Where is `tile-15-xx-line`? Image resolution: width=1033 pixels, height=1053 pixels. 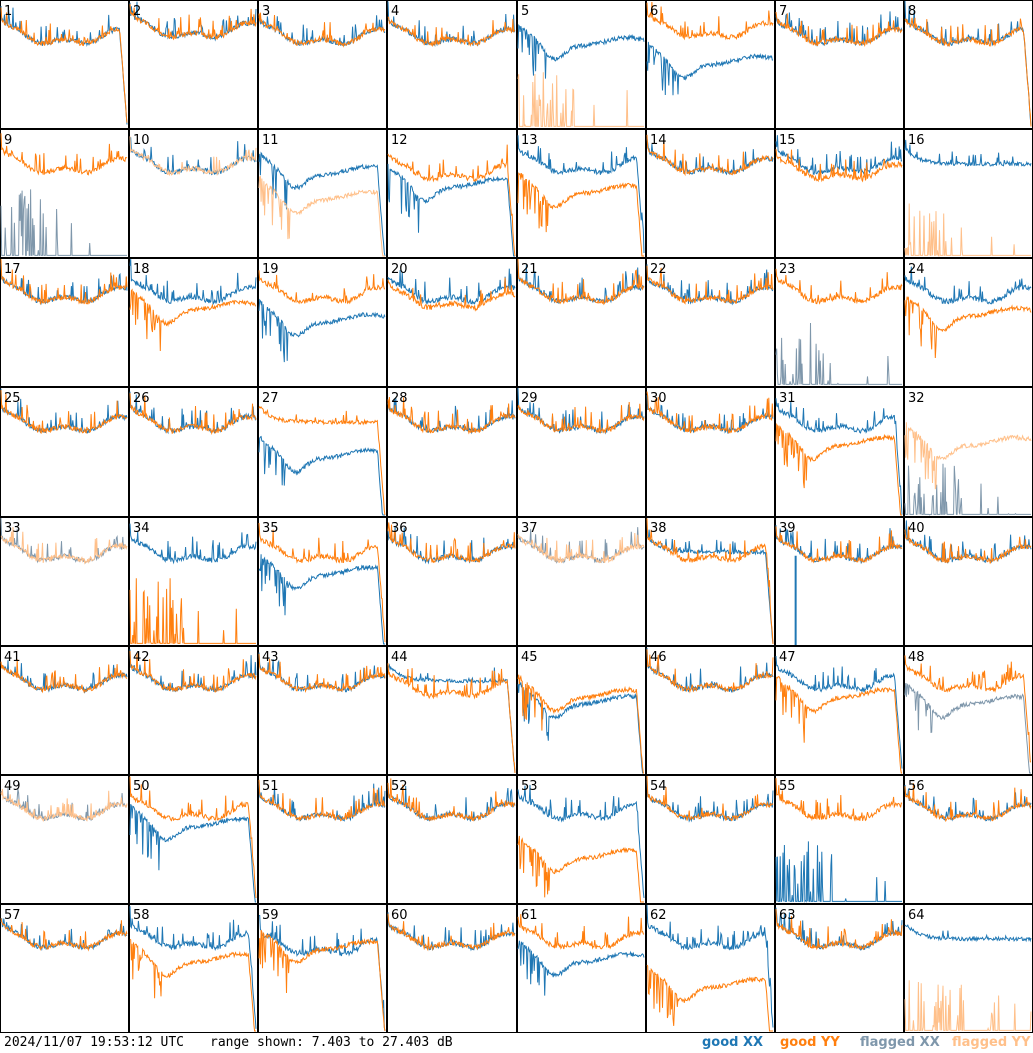 tile-15-xx-line is located at coordinates (839, 155).